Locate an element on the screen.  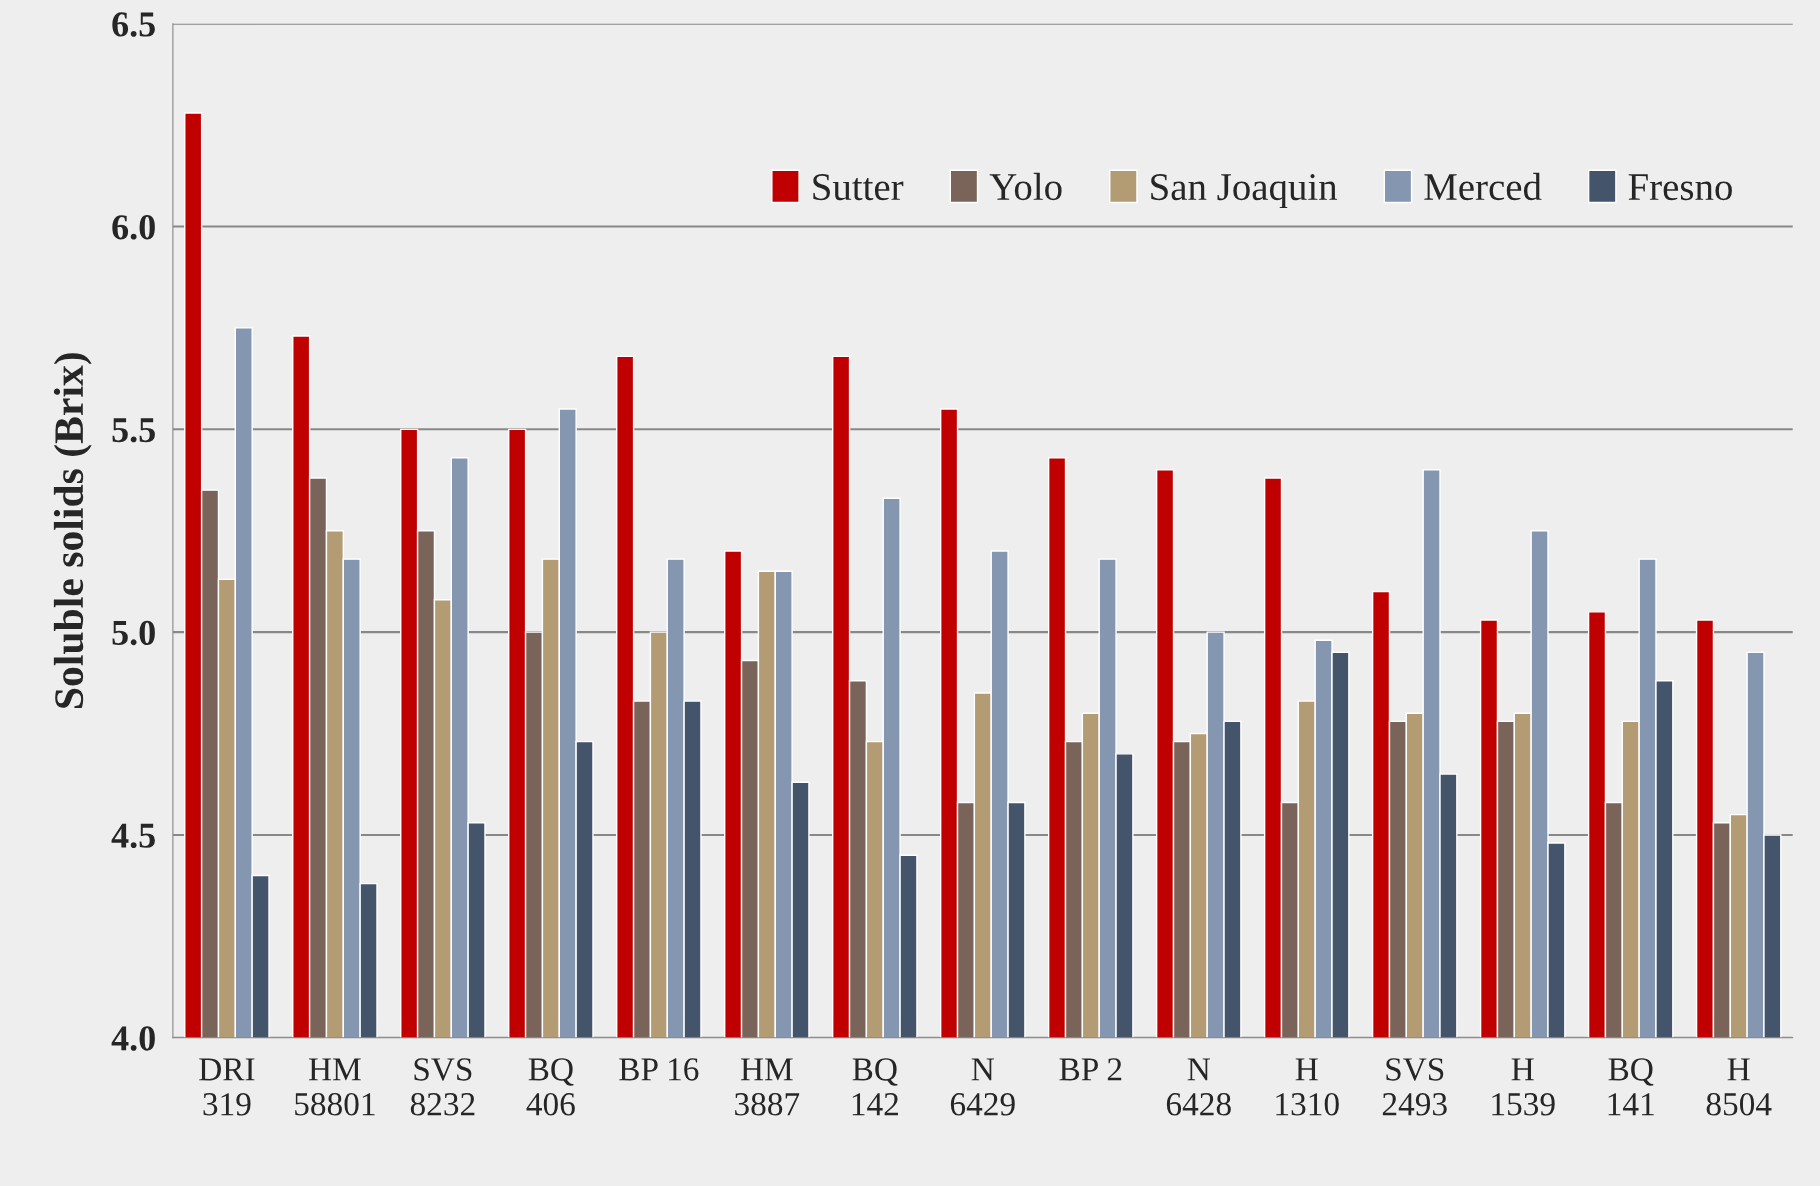
x-tick-label: N 6428 is located at coordinates (1198, 1087).